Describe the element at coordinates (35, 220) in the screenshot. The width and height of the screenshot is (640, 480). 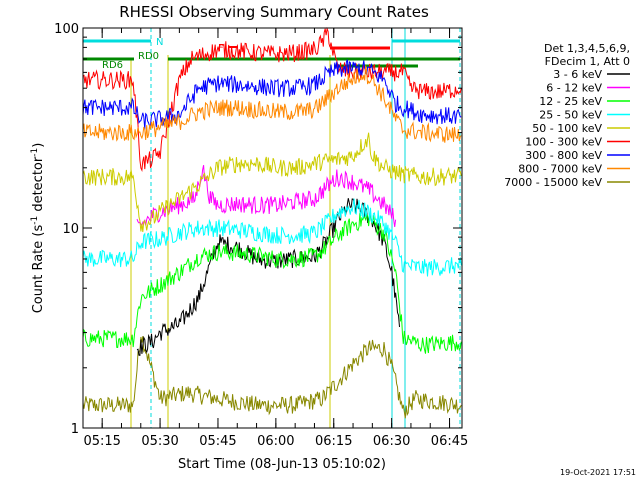
I see `y-axis-label-exp: -1` at that location.